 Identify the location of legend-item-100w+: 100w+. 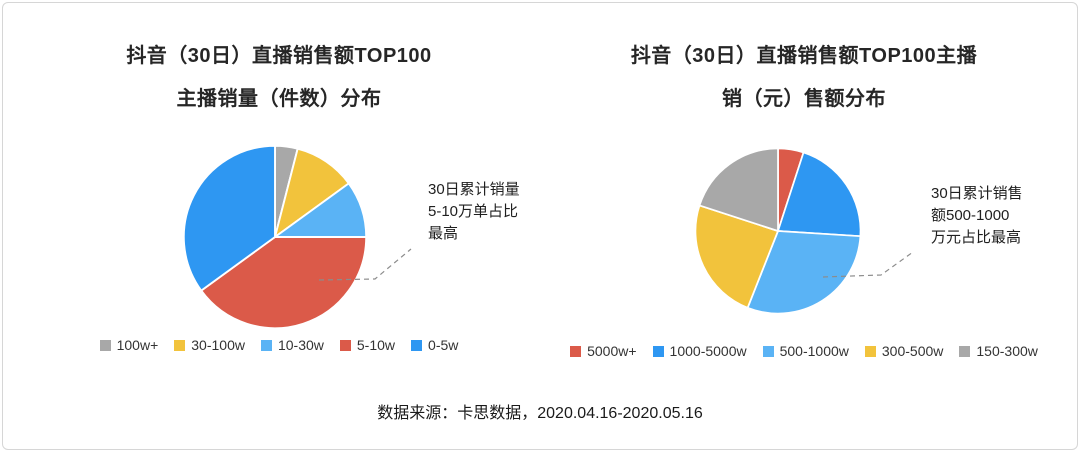
(129, 345).